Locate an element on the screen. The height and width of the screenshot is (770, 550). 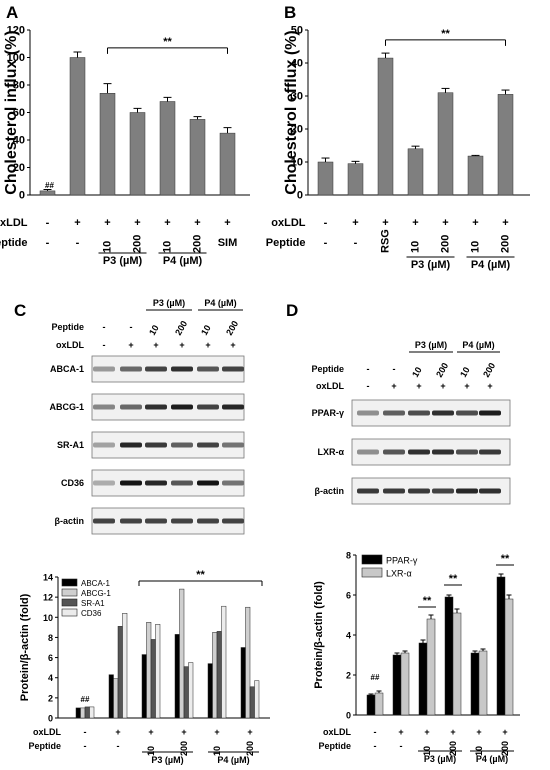
blot-oxldl-value-C: - is located at coordinates (104, 345).